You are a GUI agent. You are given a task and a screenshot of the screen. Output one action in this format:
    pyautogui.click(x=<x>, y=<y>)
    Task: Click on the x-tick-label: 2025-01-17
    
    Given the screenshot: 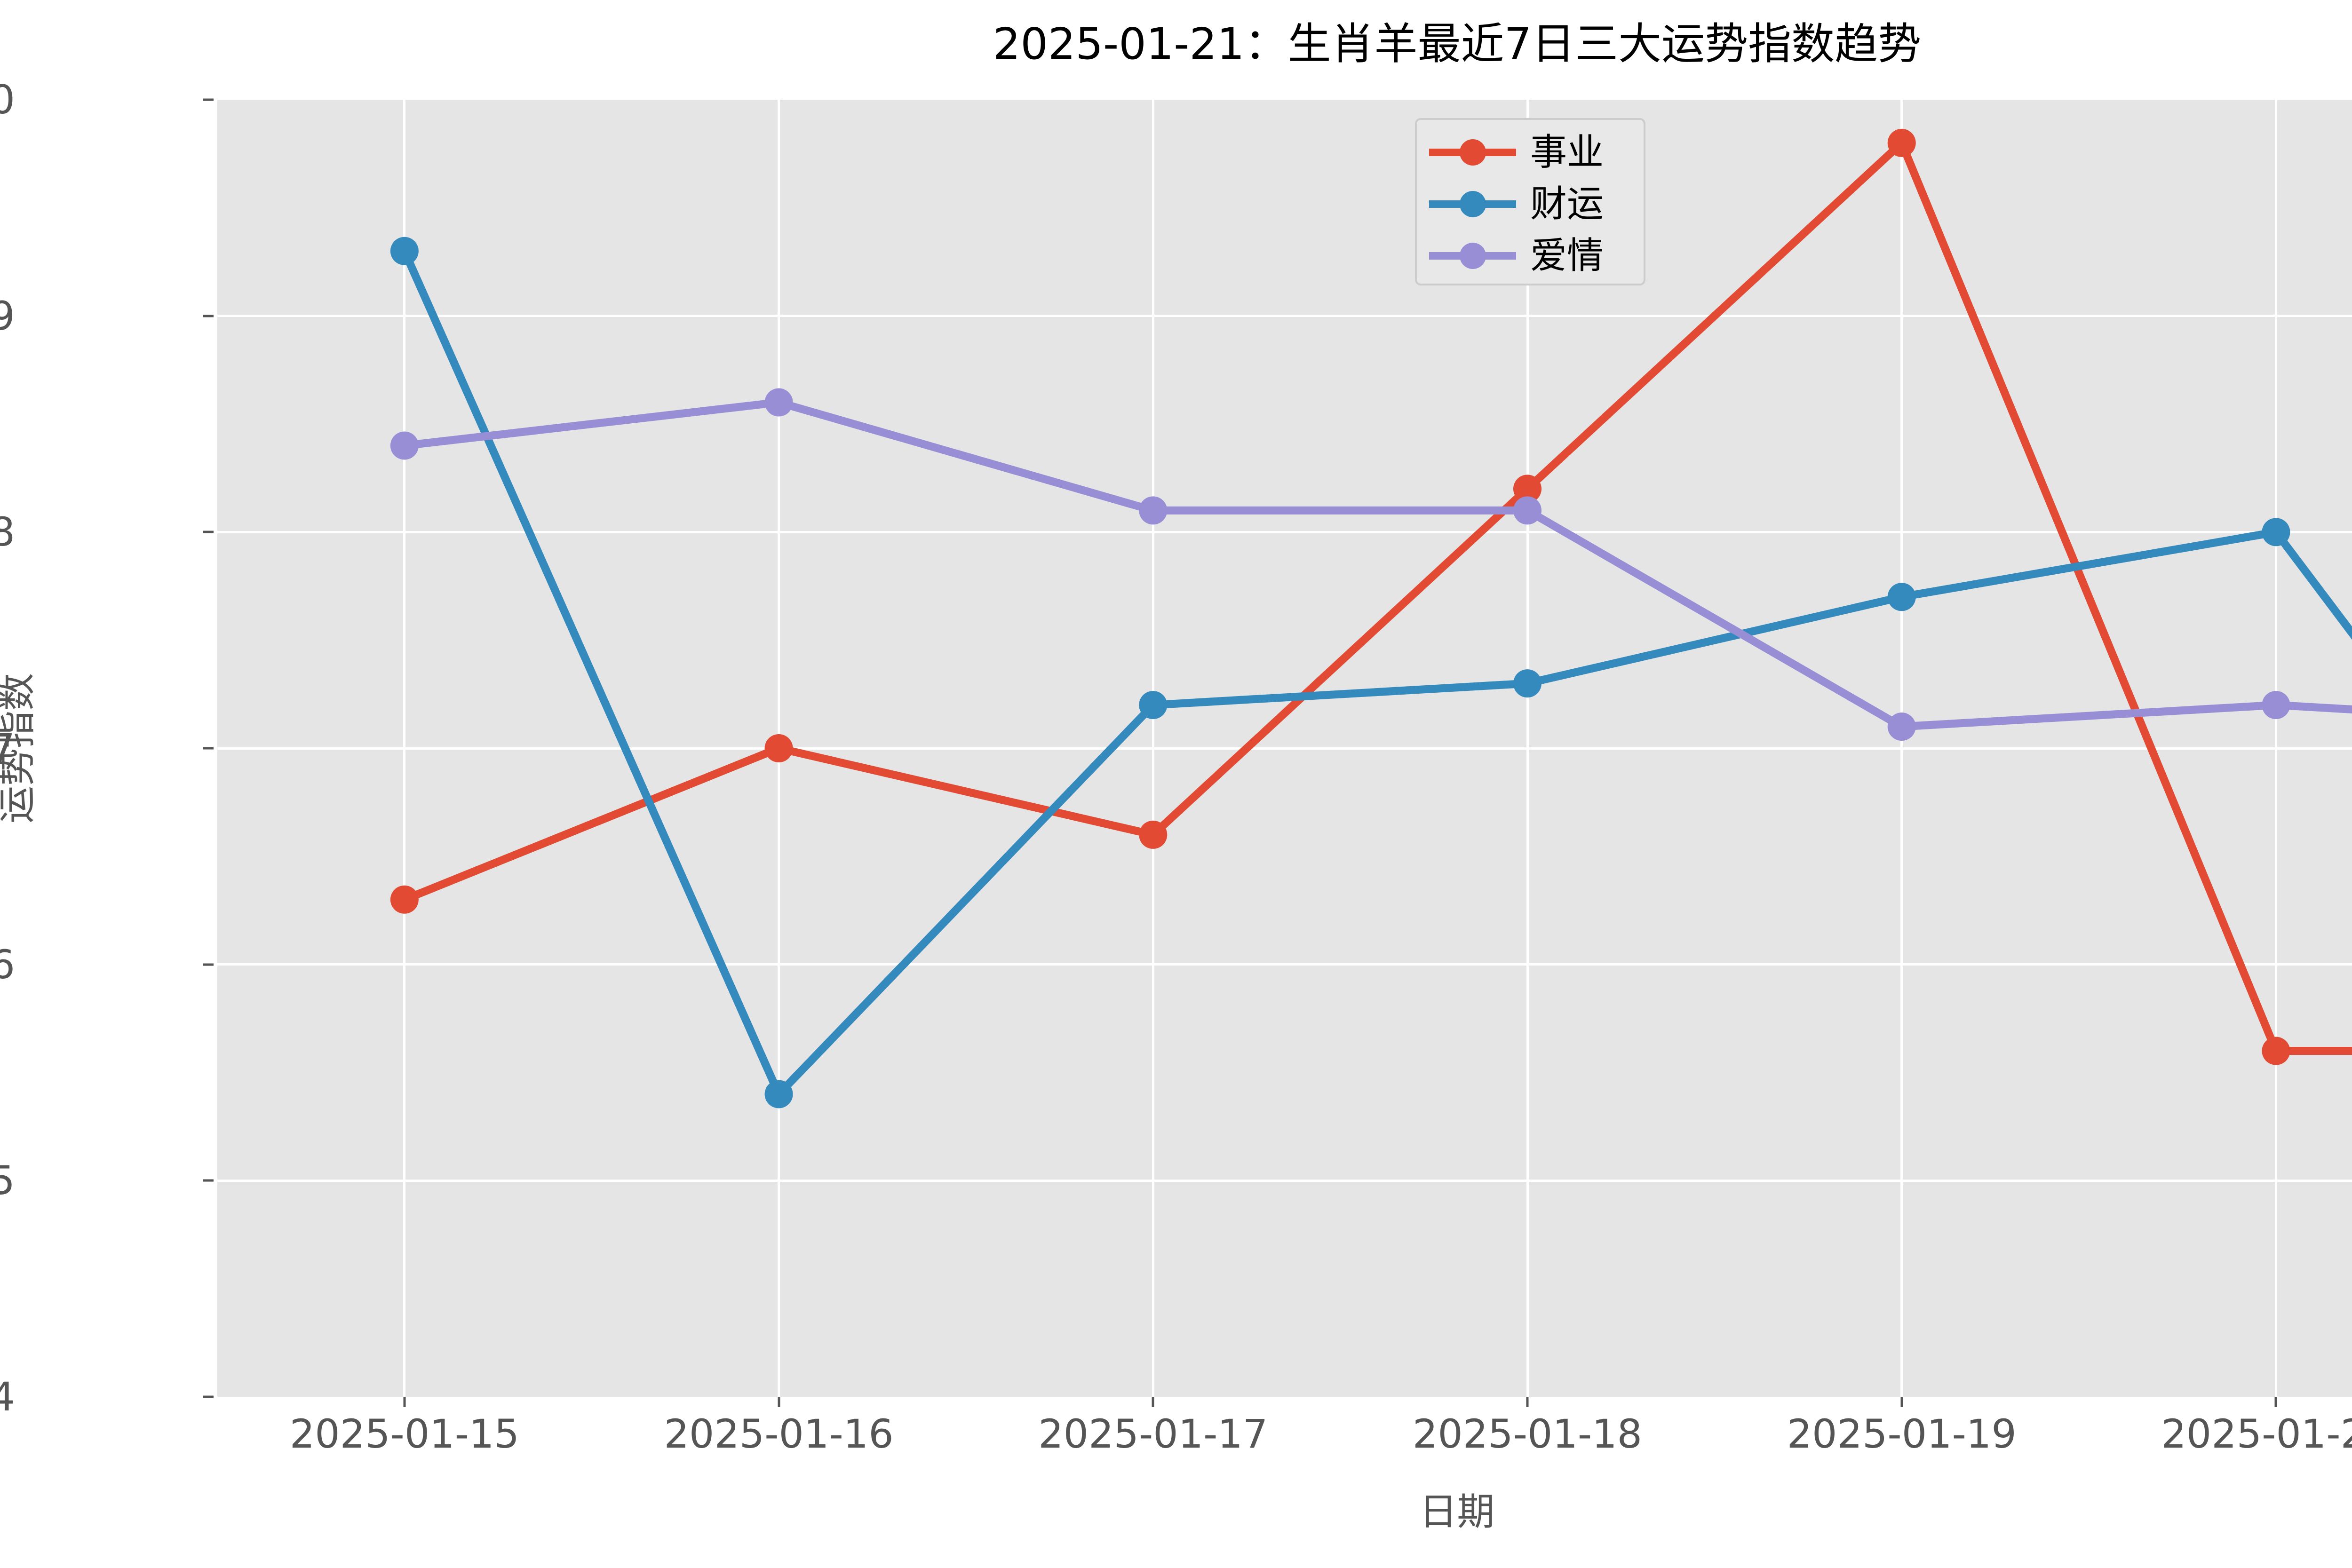 What is the action you would take?
    pyautogui.click(x=1153, y=1434)
    